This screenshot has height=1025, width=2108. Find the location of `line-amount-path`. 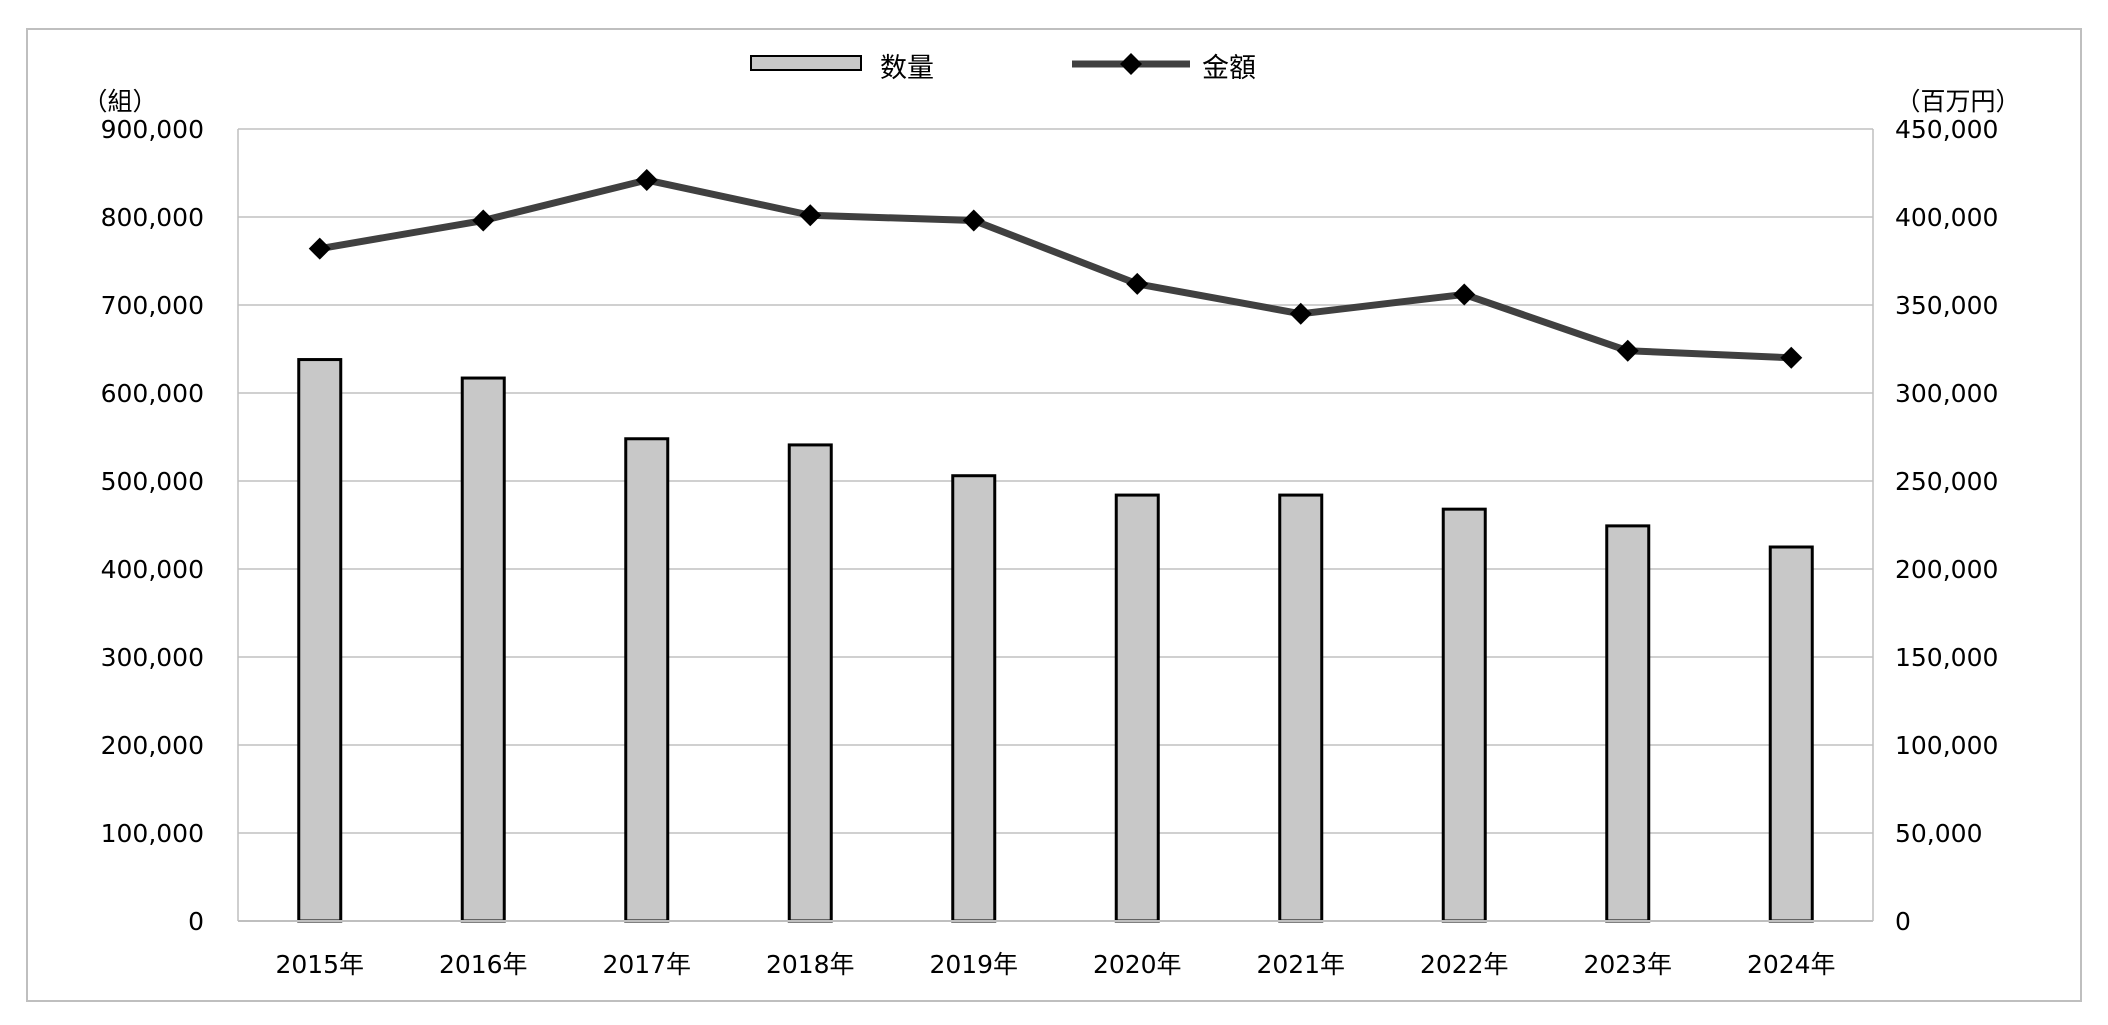

line-amount-path is located at coordinates (1055, 269).